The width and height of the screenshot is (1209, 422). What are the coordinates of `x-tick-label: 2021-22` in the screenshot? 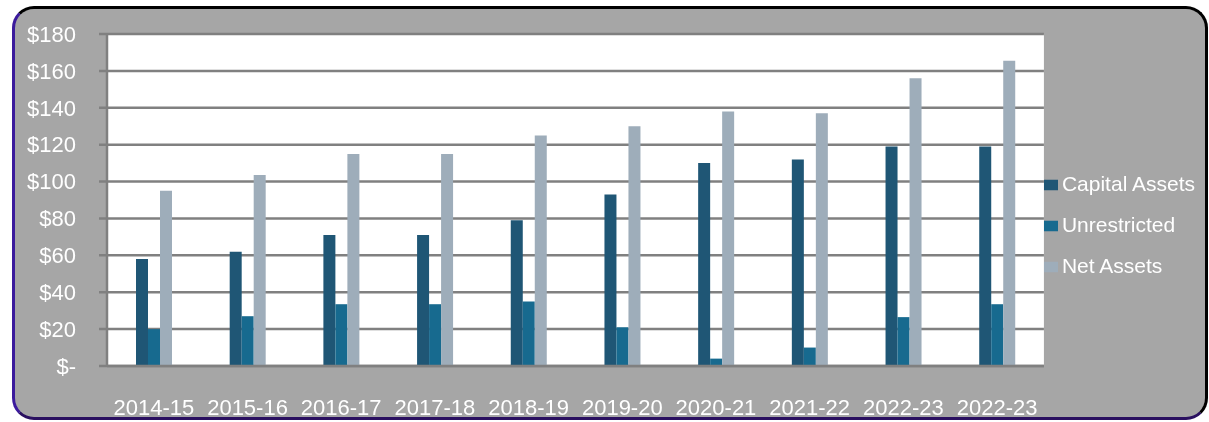 It's located at (810, 407).